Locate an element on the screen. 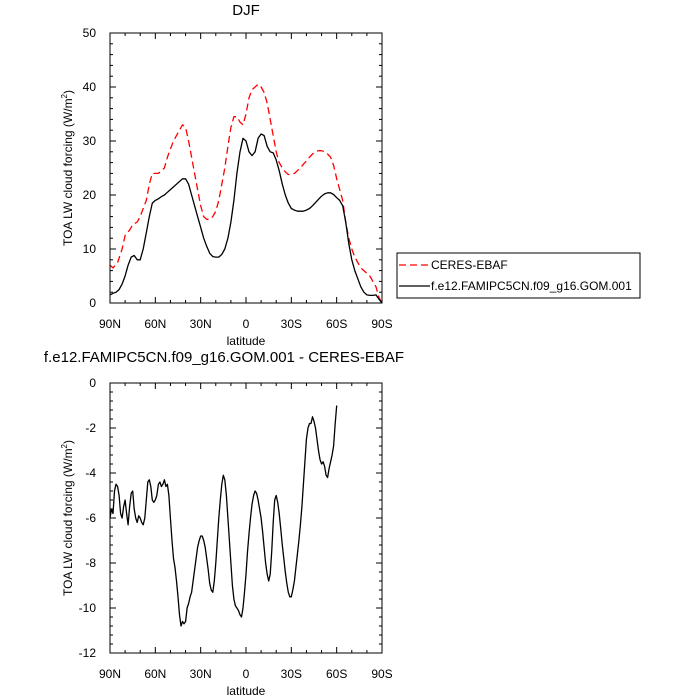  bottom-chart-xtick-label: 60S is located at coordinates (336, 674).